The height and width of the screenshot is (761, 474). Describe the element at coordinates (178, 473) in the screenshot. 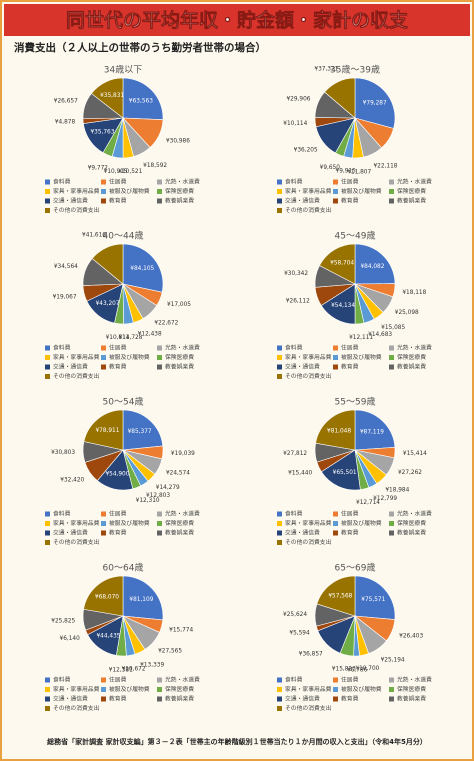

I see `data-label: ¥24,574` at that location.